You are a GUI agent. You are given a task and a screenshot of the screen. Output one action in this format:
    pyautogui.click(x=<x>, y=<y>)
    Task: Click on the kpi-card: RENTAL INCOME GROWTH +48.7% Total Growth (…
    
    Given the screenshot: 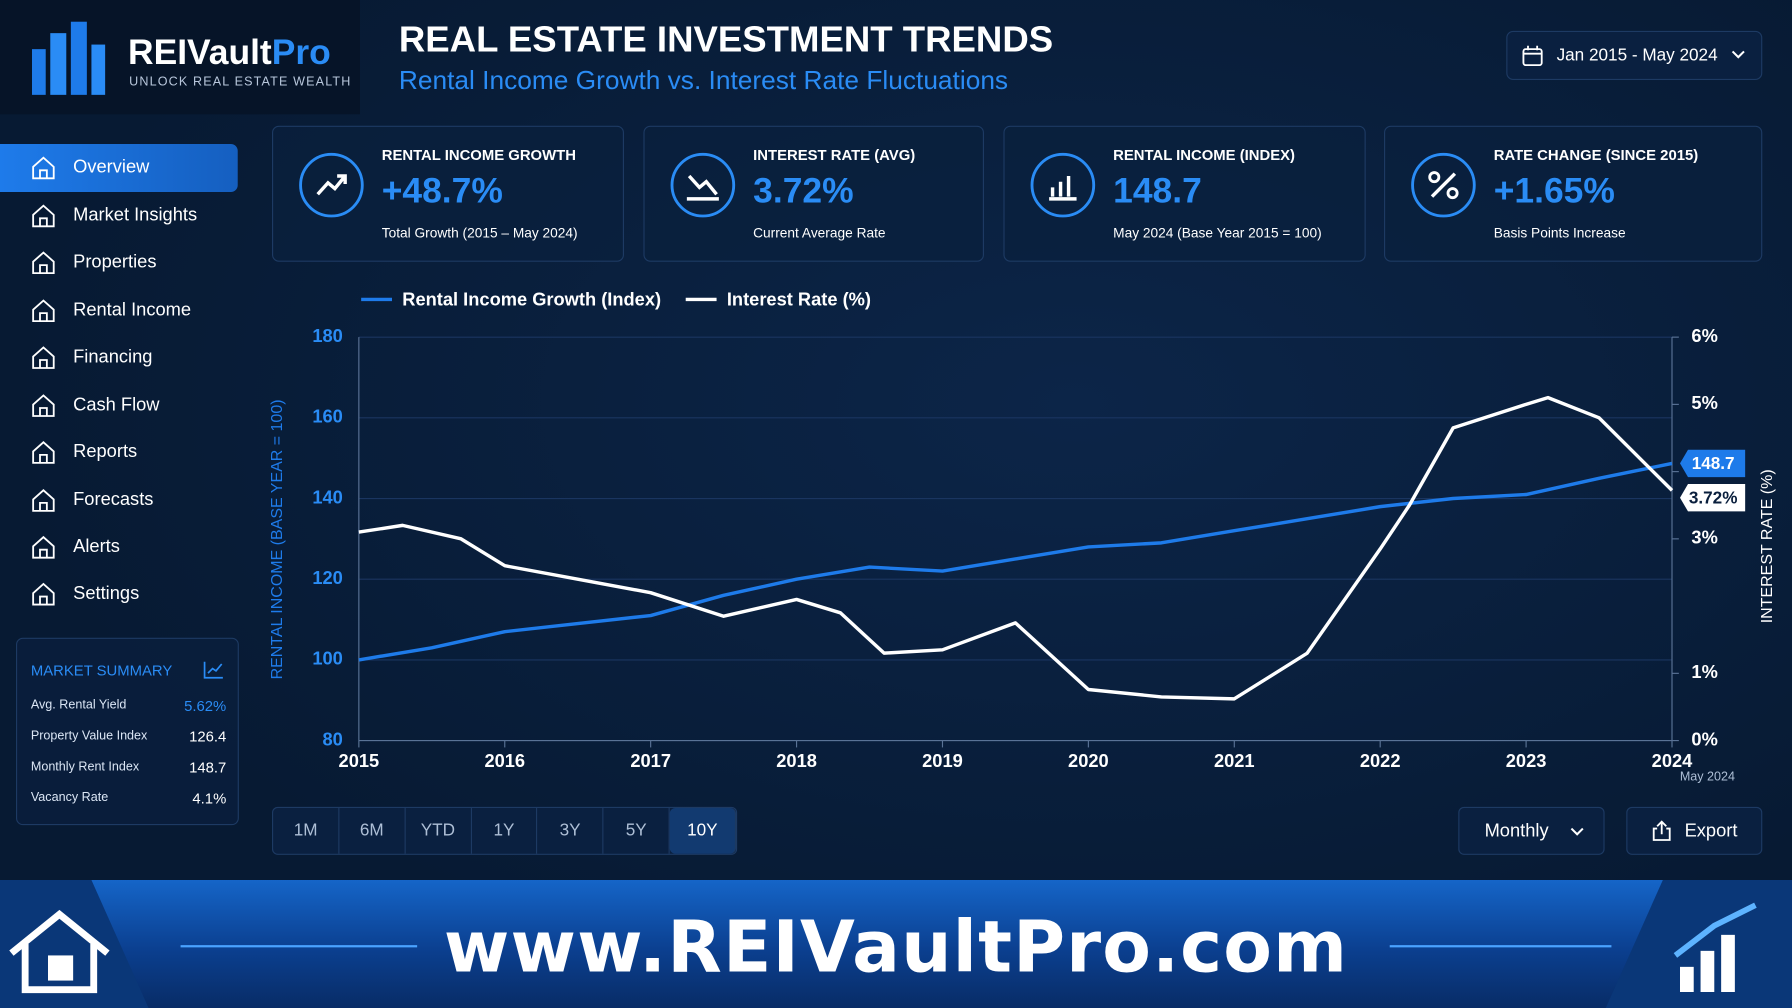 What is the action you would take?
    pyautogui.click(x=447, y=193)
    